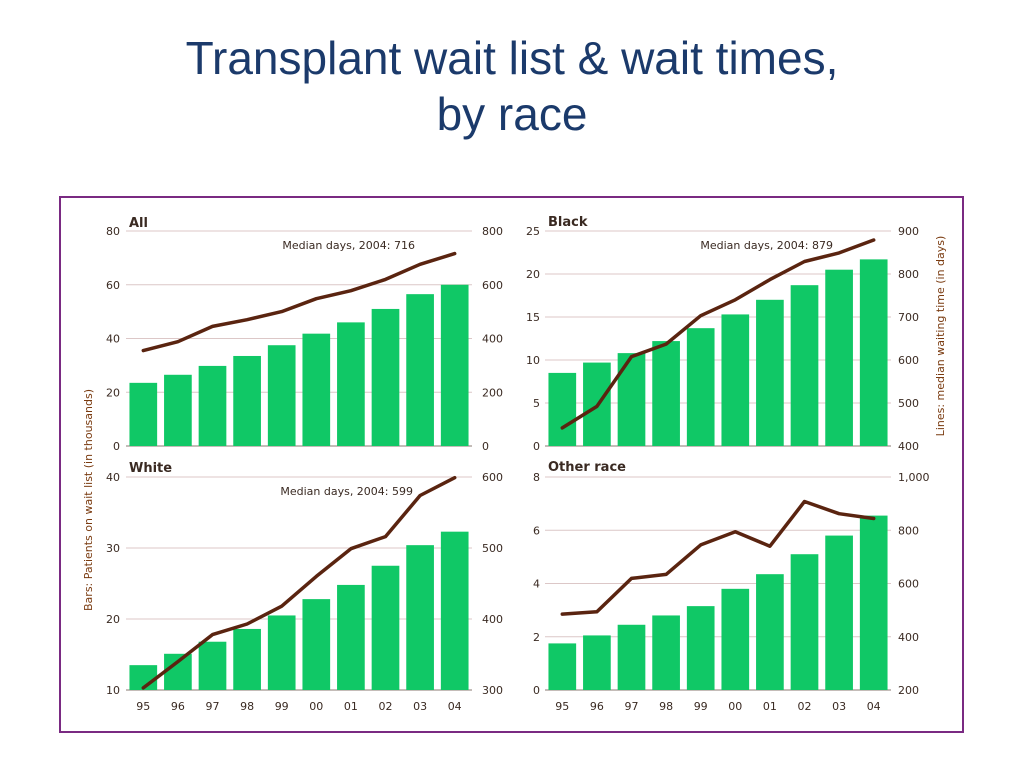 Image resolution: width=1024 pixels, height=768 pixels. What do you see at coordinates (512, 58) in the screenshot?
I see `slide-title-line-1: Transplant wait list & wait times,` at bounding box center [512, 58].